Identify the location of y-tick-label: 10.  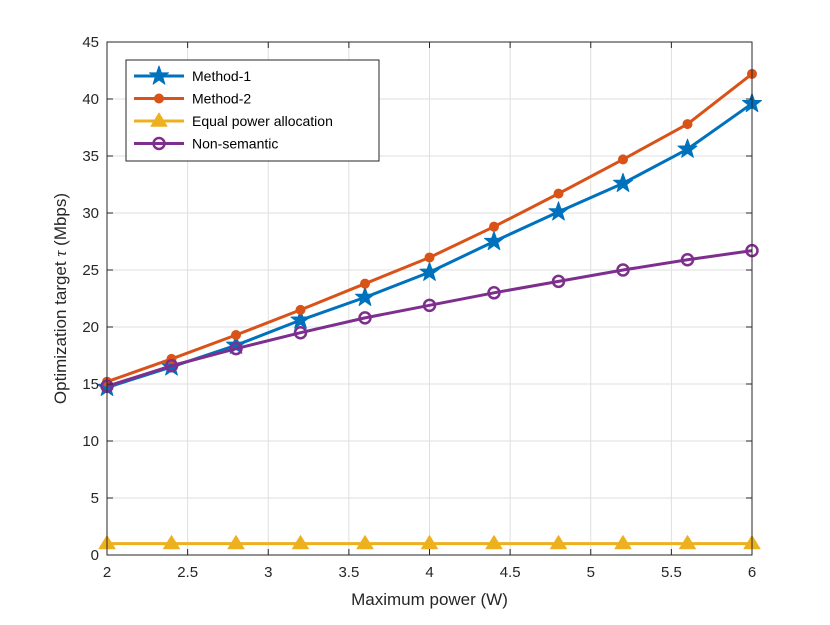
(90, 441).